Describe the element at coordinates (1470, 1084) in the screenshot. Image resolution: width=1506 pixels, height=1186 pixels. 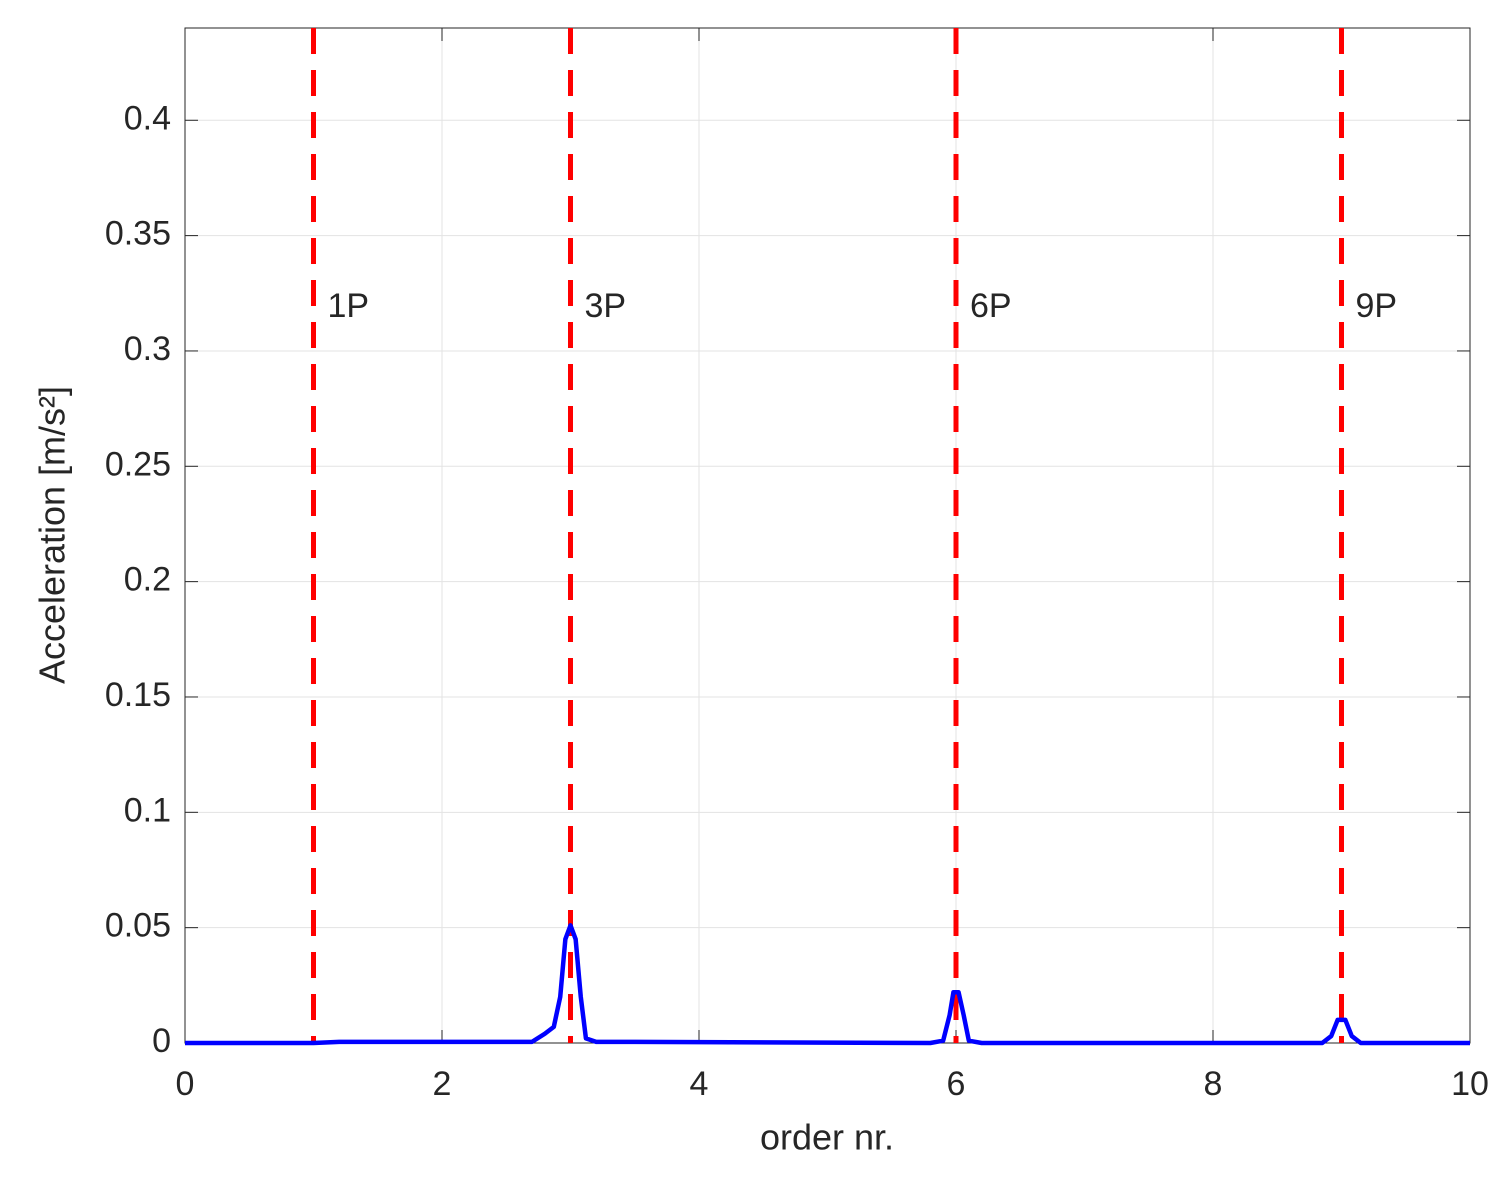
I see `x-tick-label: 10` at that location.